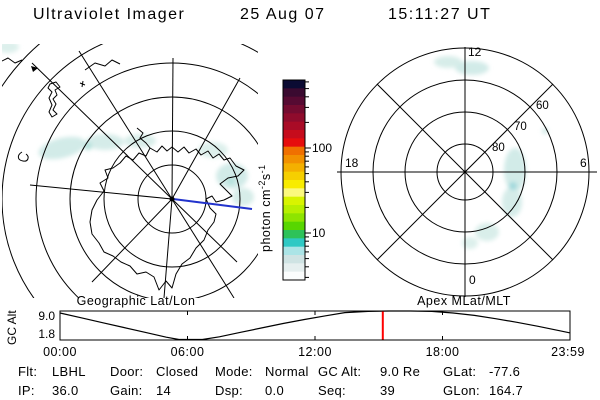  What do you see at coordinates (172, 199) in the screenshot?
I see `spacecraft-position-dot` at bounding box center [172, 199].